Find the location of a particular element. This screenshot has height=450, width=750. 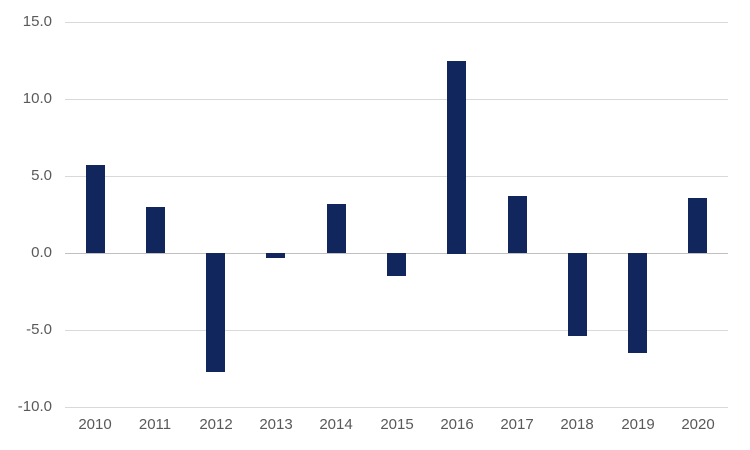

bar-2014 is located at coordinates (336, 228).